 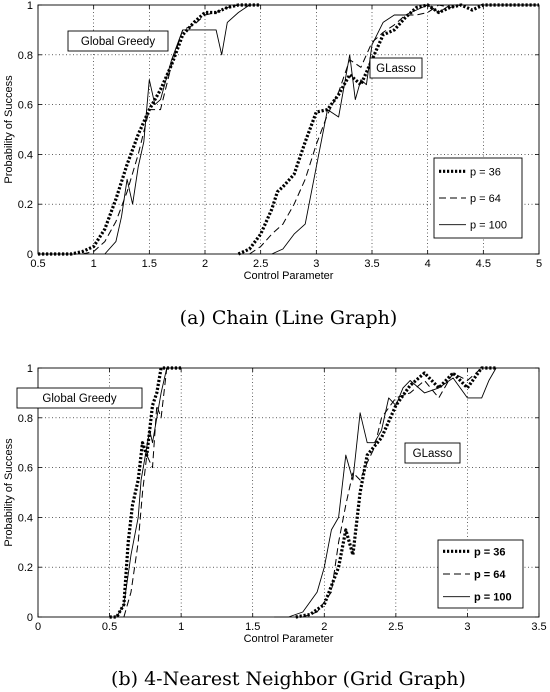 I want to click on series-line-p36-glasso, so click(x=396, y=492).